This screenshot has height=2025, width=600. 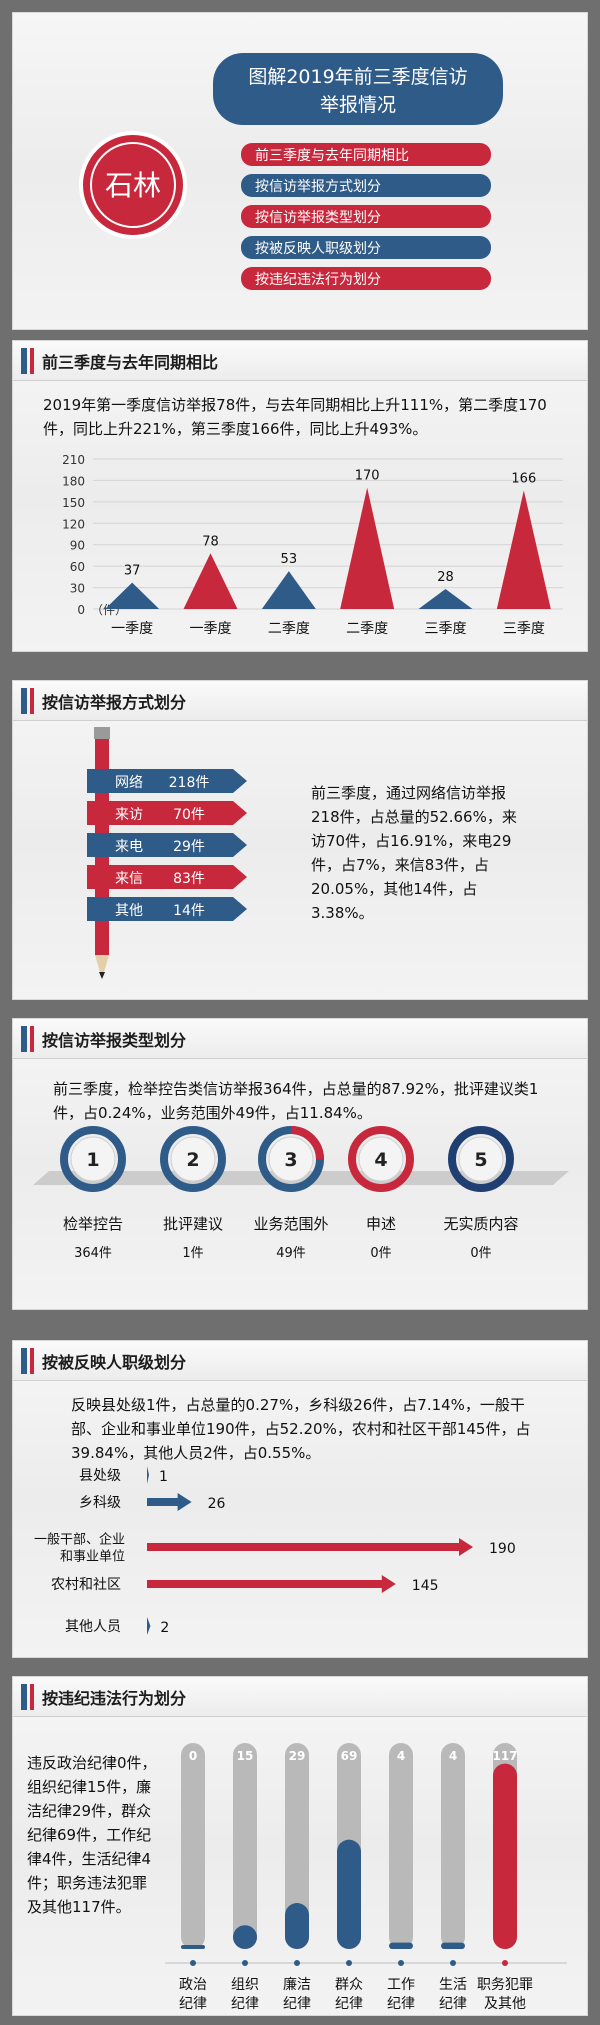 I want to click on y-tick-label: 30, so click(x=77, y=589).